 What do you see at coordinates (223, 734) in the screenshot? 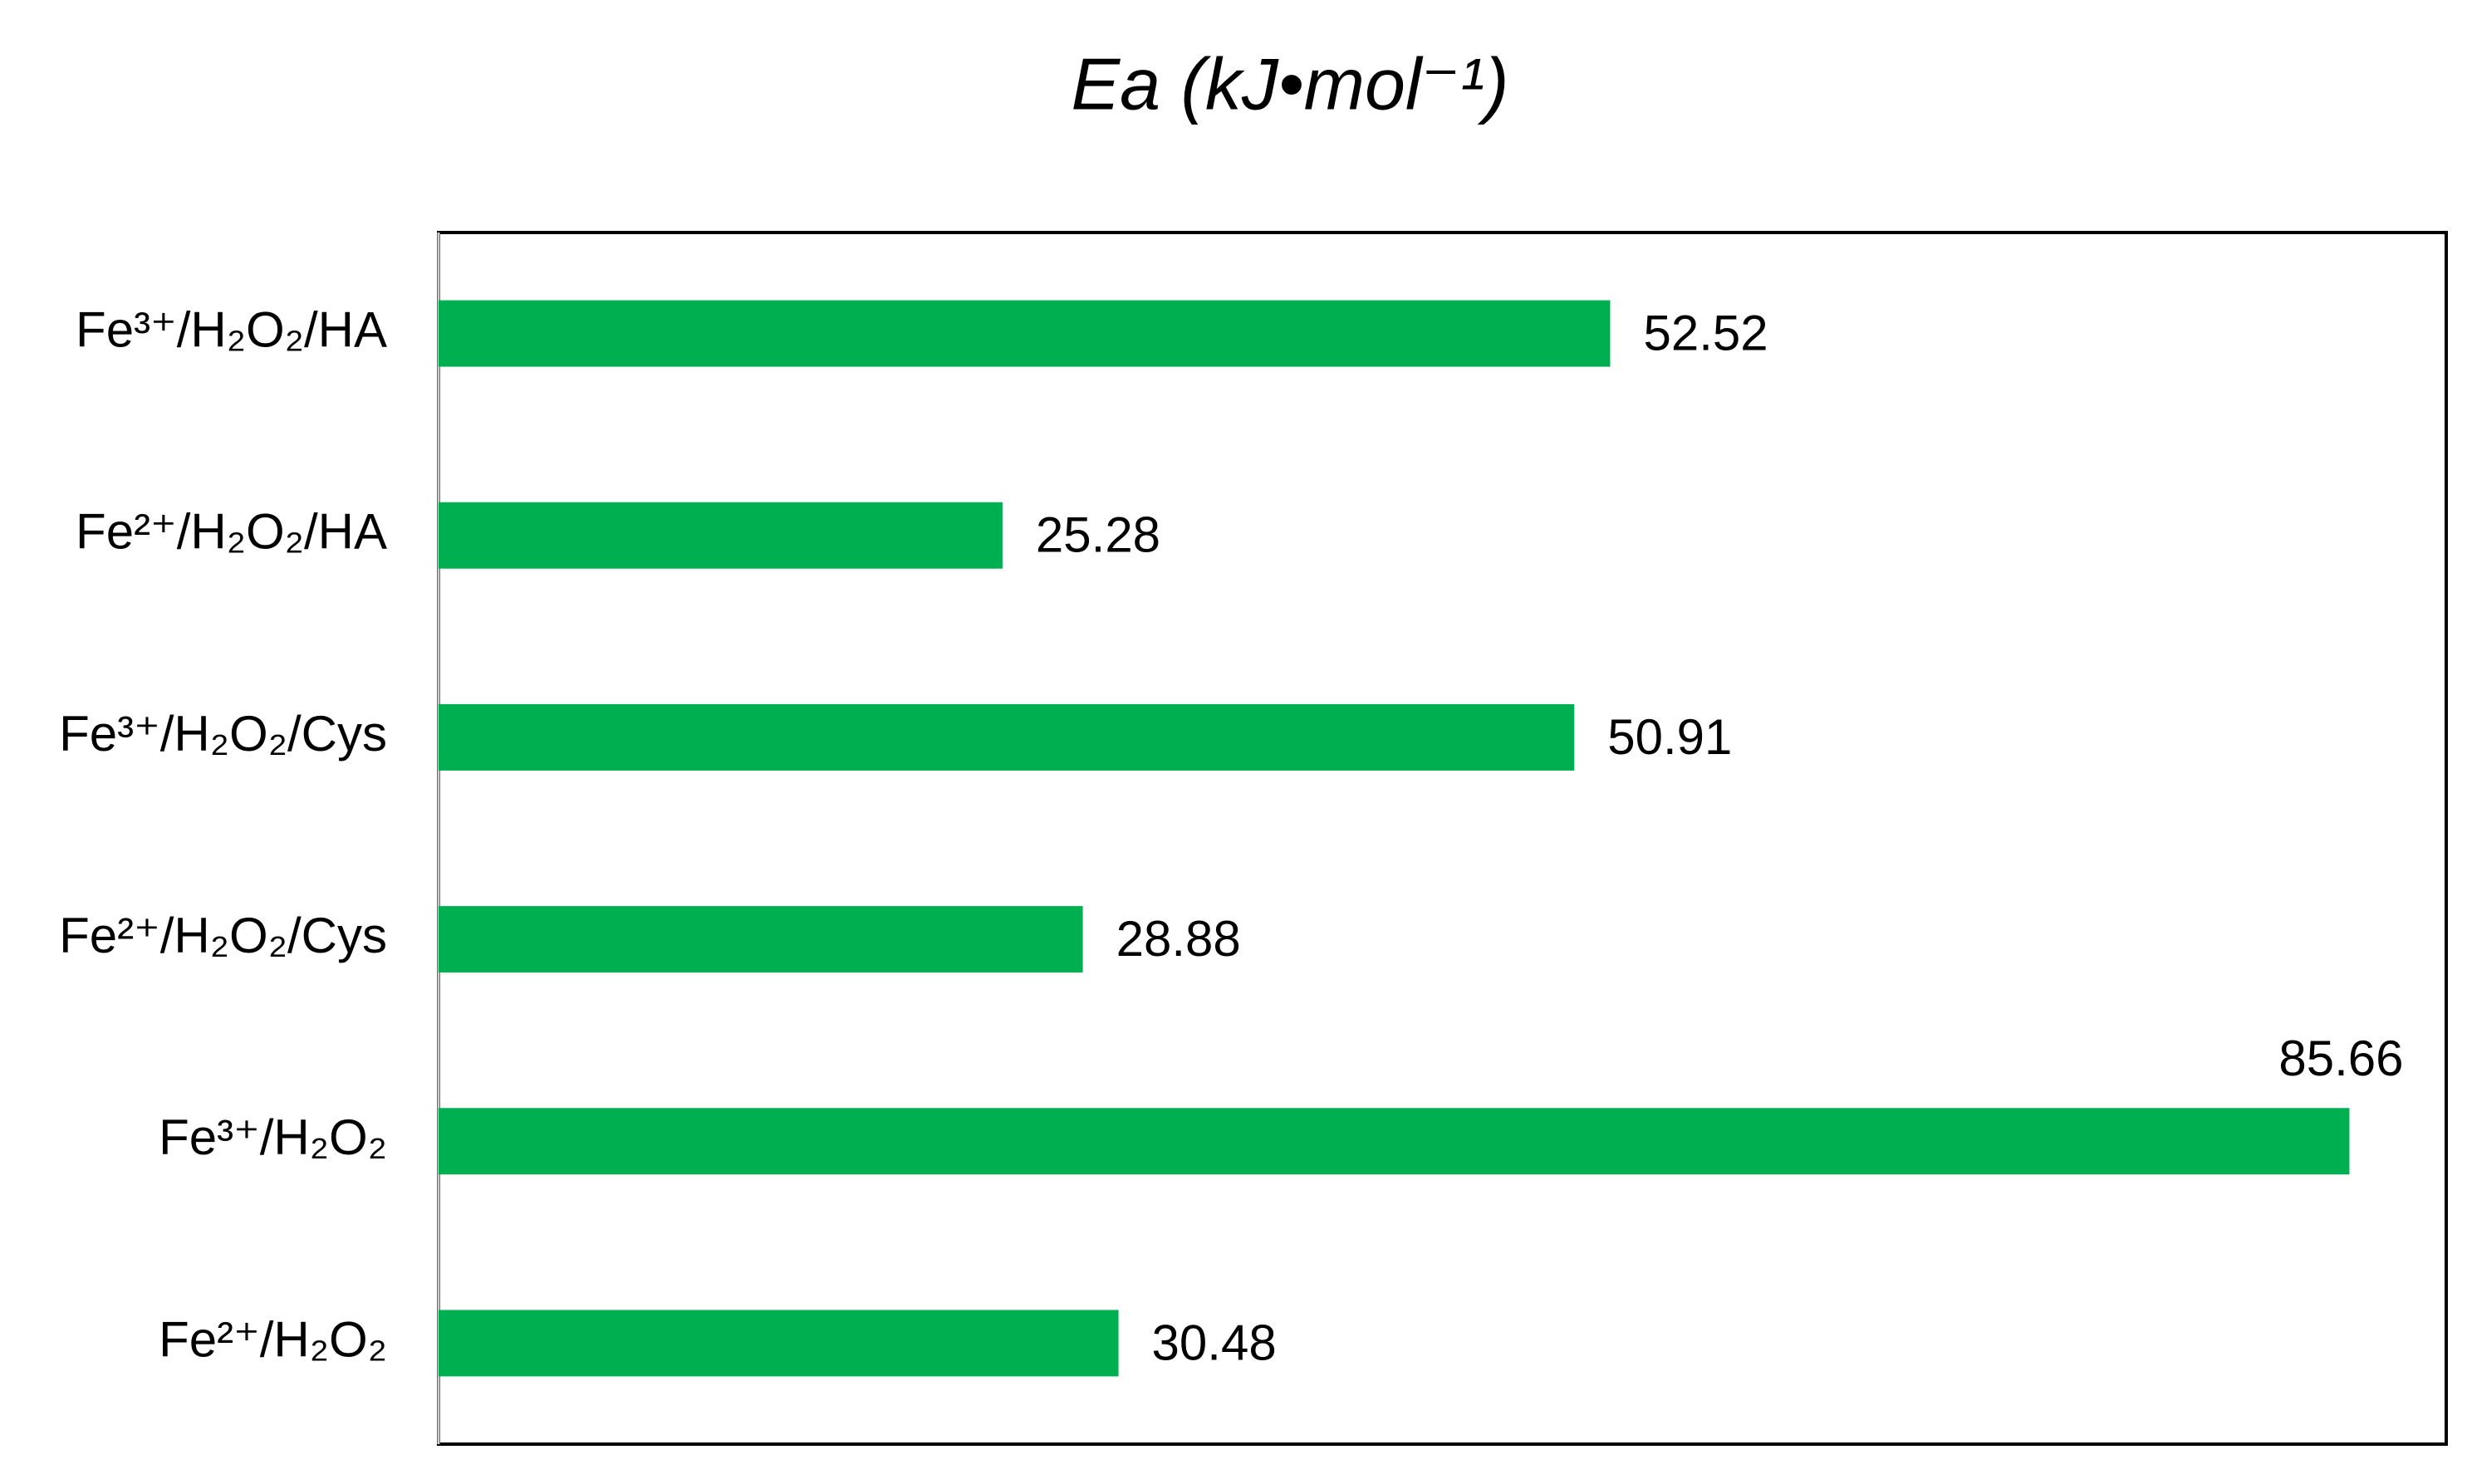
I see `y-tick-label: Fe³⁺/H₂O₂/Cys` at bounding box center [223, 734].